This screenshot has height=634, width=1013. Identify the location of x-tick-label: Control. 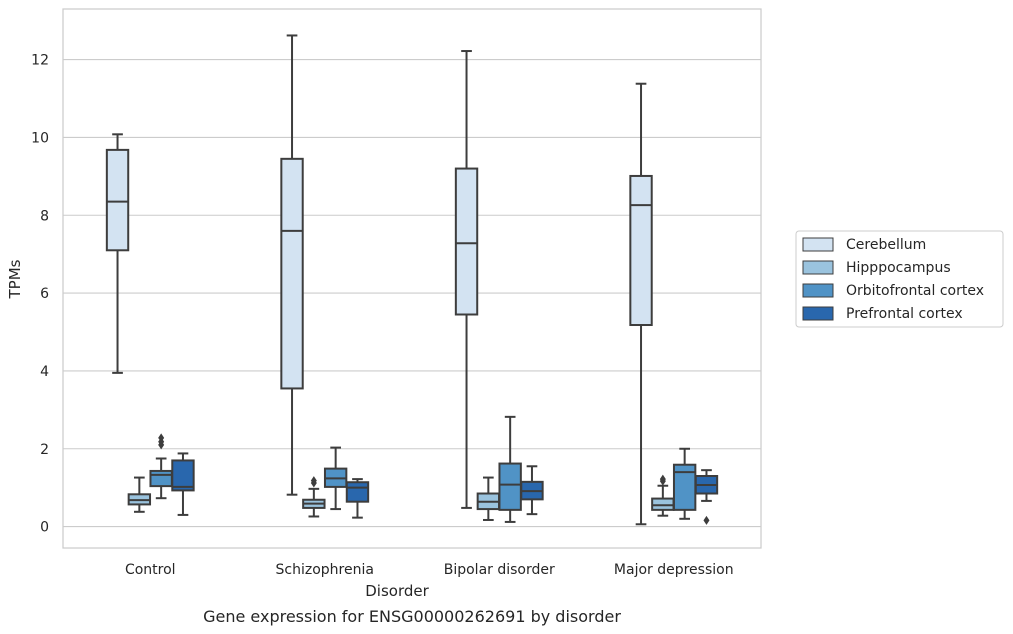
(150, 570).